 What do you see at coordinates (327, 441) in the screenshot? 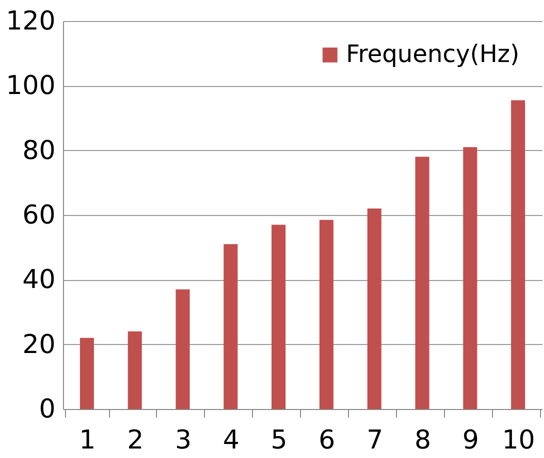
I see `x-tick-label: 6` at bounding box center [327, 441].